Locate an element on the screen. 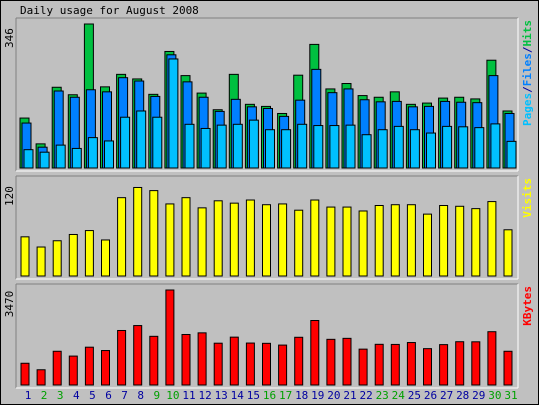  x-tick-label-6: 6 is located at coordinates (108, 395).